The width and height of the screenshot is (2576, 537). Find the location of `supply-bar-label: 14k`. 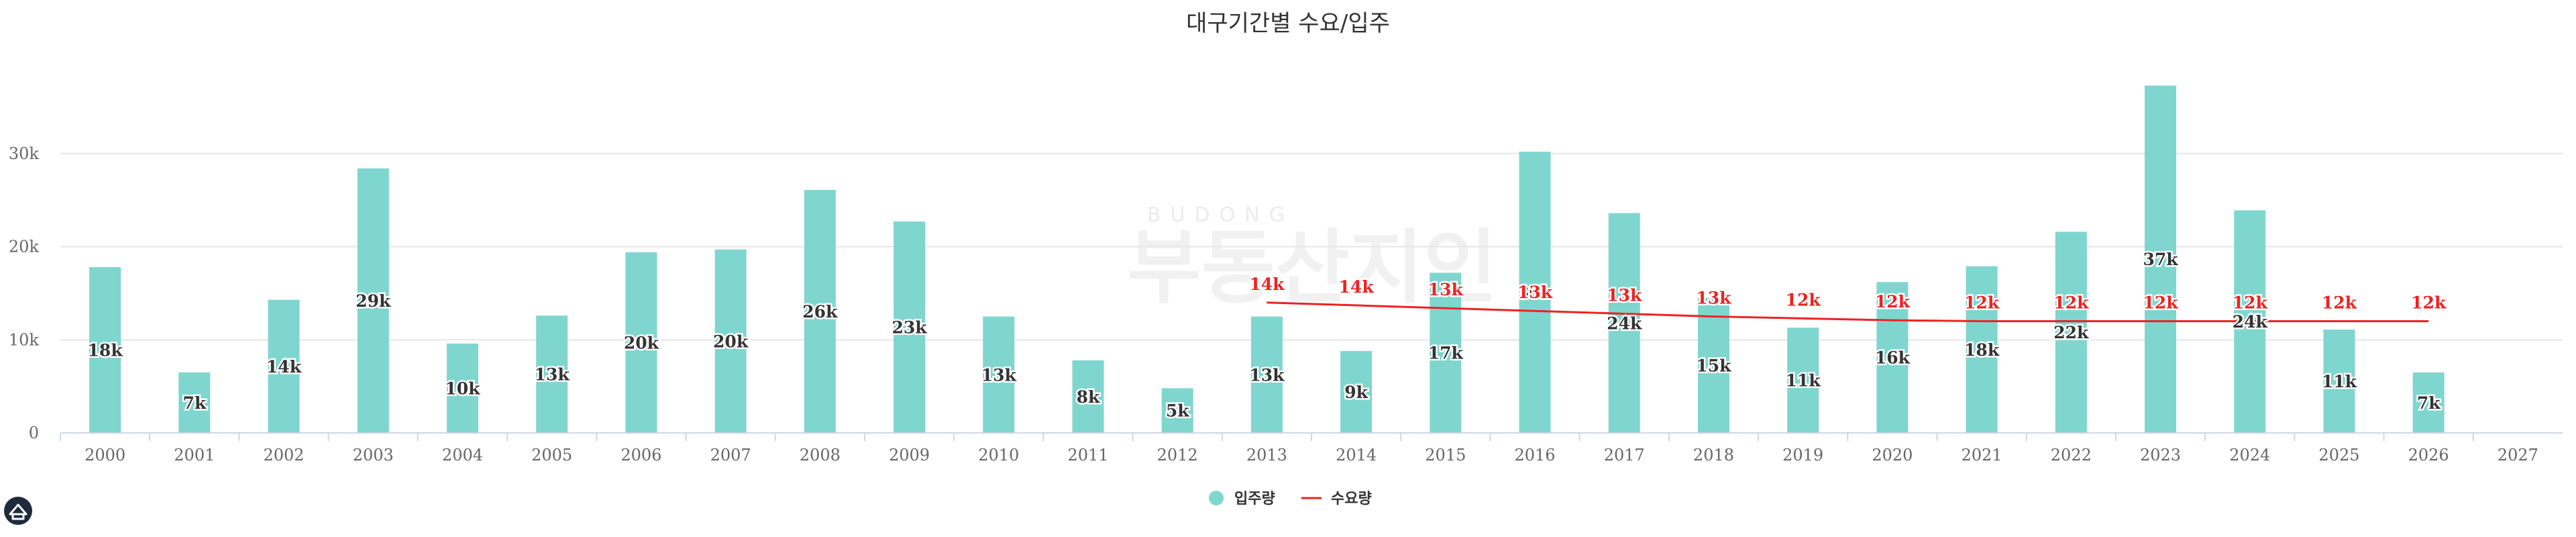

supply-bar-label: 14k is located at coordinates (284, 367).